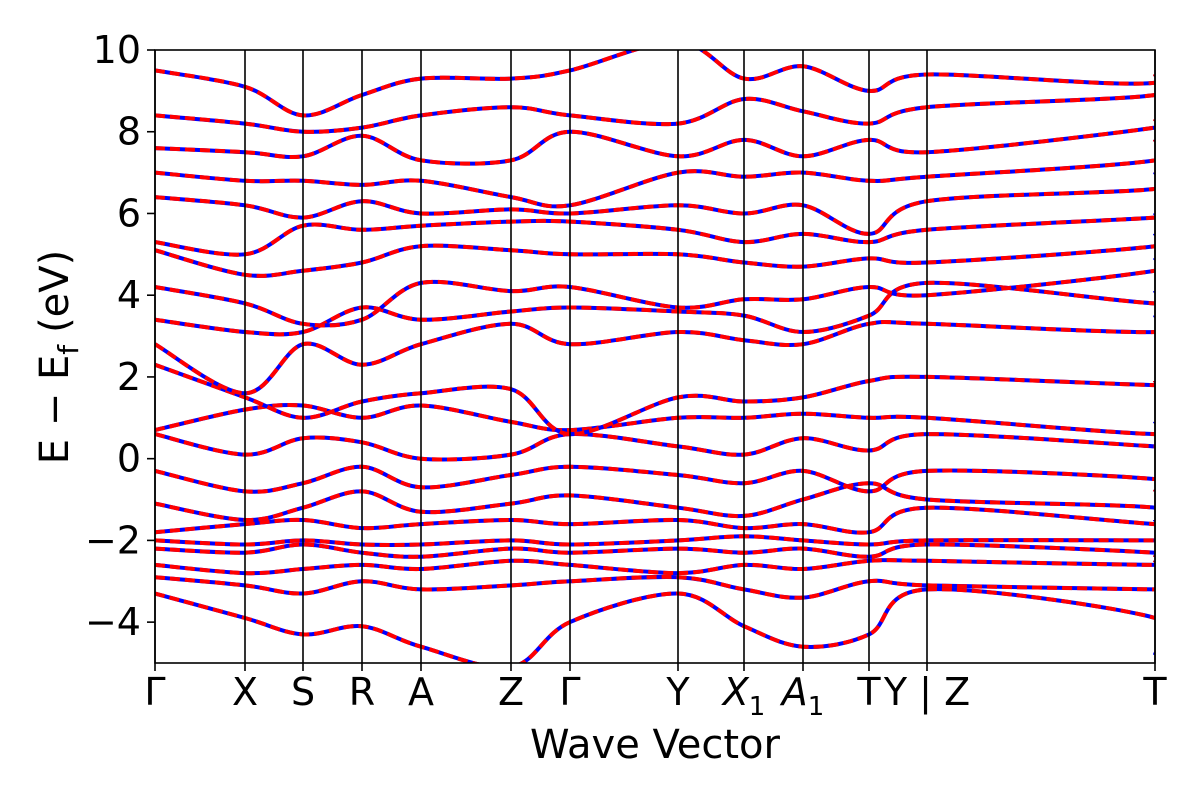 Image resolution: width=1200 pixels, height=800 pixels. I want to click on x-tick-label: X1, so click(743, 696).